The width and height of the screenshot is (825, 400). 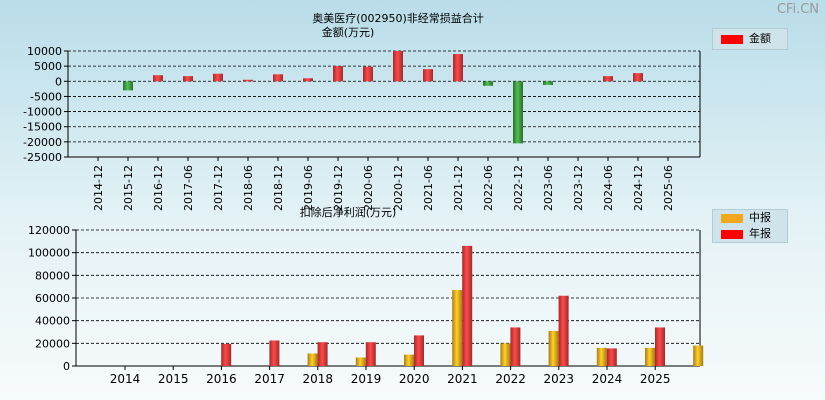 I want to click on y-tick-label: 120000, so click(x=49, y=230).